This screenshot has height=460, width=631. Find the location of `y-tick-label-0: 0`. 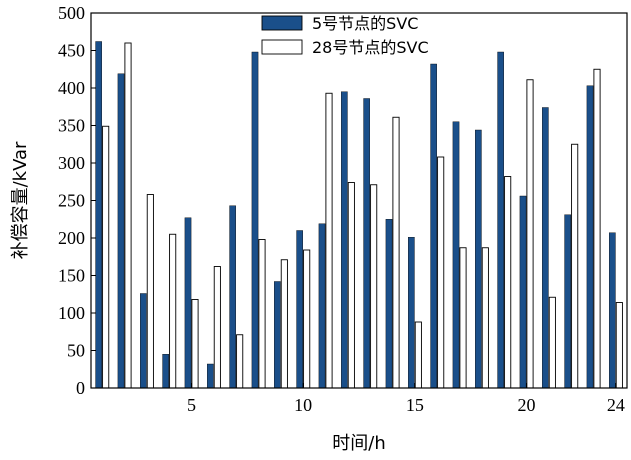

y-tick-label-0: 0 is located at coordinates (80, 388).